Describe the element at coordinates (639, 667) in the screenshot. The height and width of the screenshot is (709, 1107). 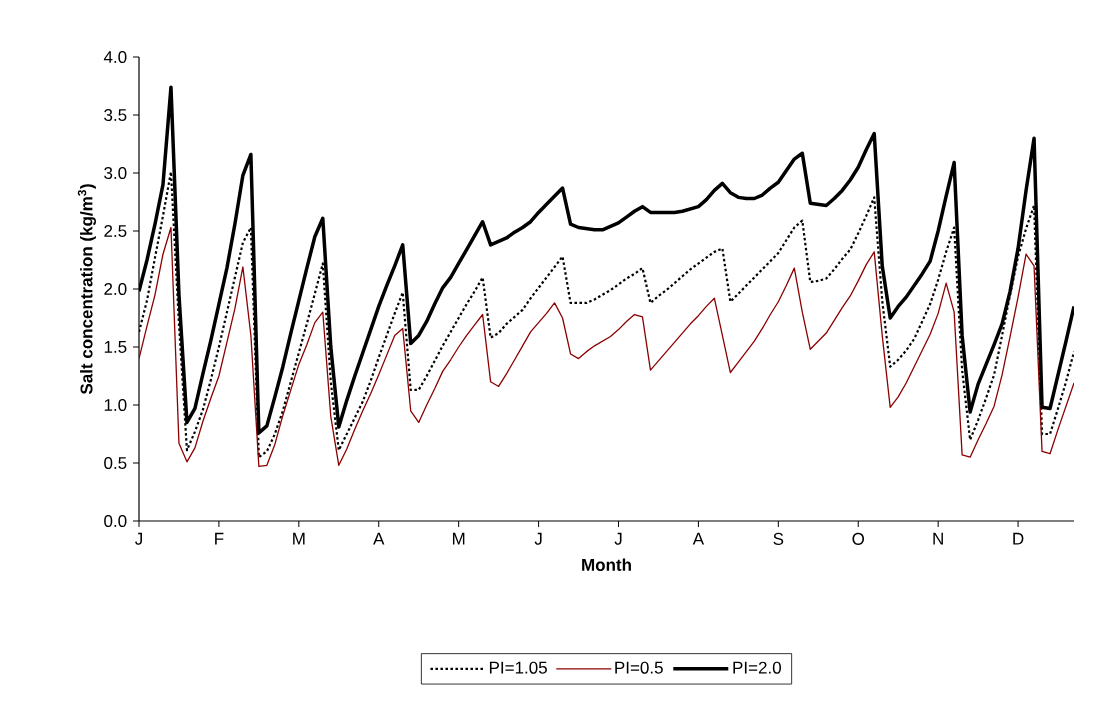
I see `legend-label: PI=0.5` at that location.